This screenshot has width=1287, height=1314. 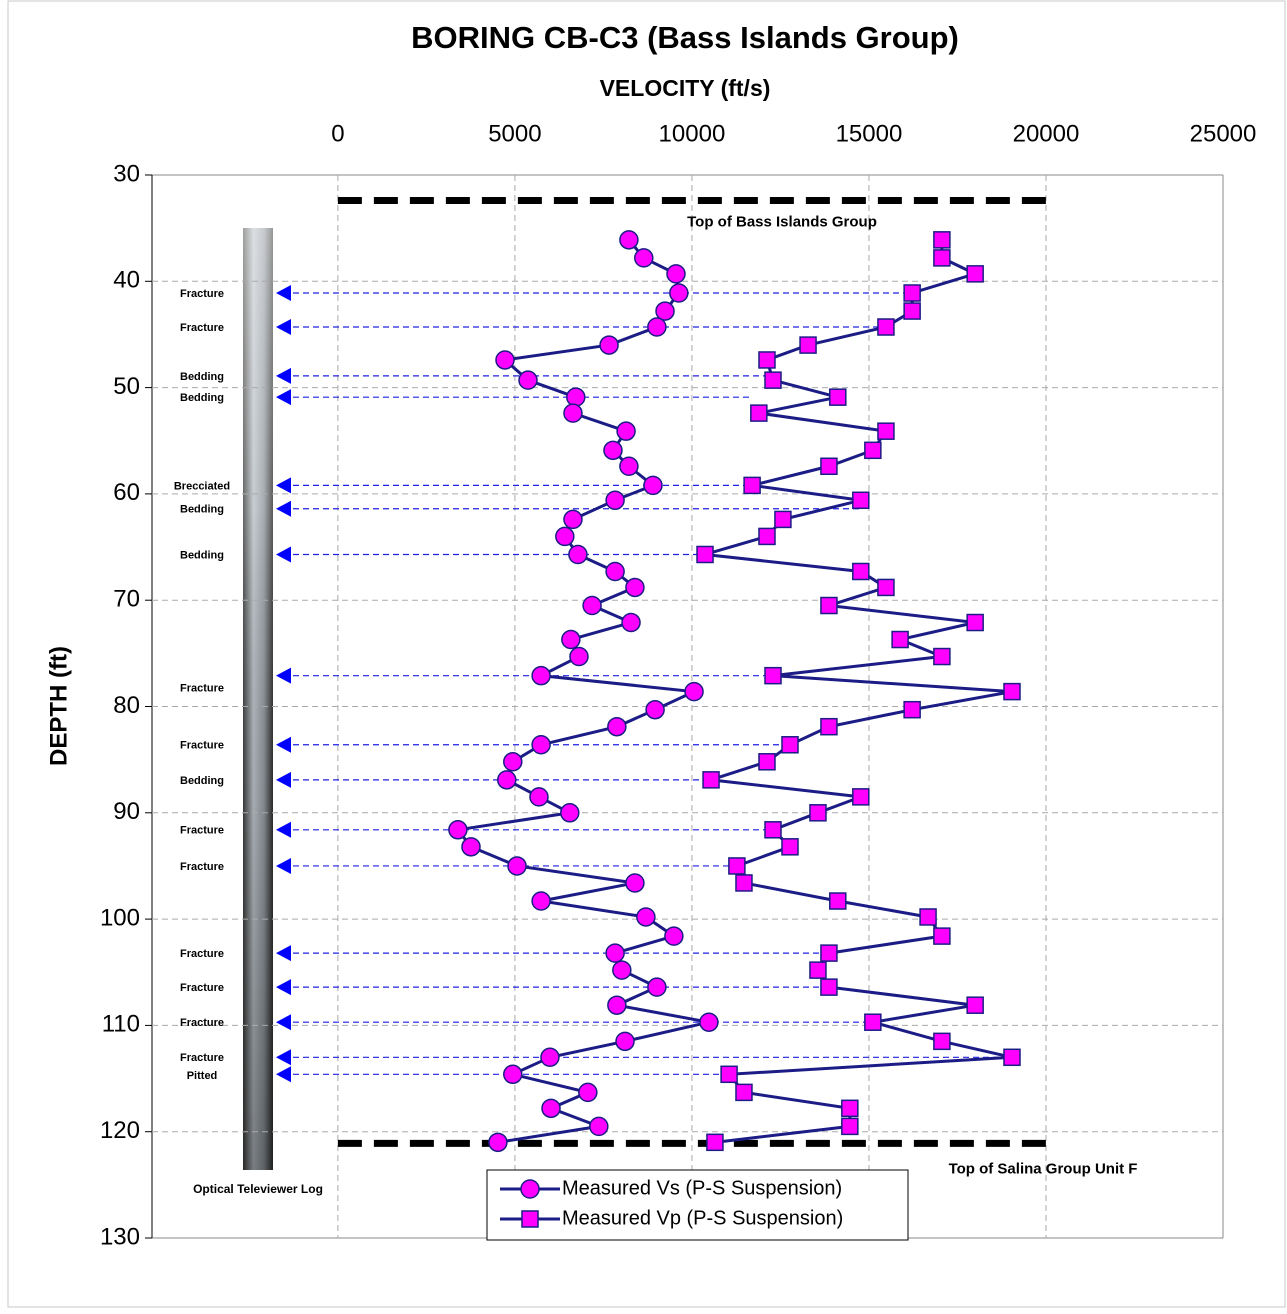 I want to click on x-axis-title: VELOCITY (ft/s), so click(x=685, y=88).